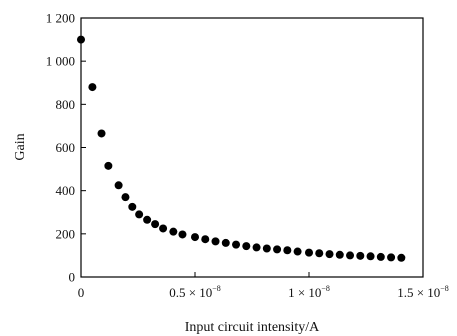 This screenshot has height=336, width=457. Describe the element at coordinates (66, 104) in the screenshot. I see `y-tick-label: 800` at that location.